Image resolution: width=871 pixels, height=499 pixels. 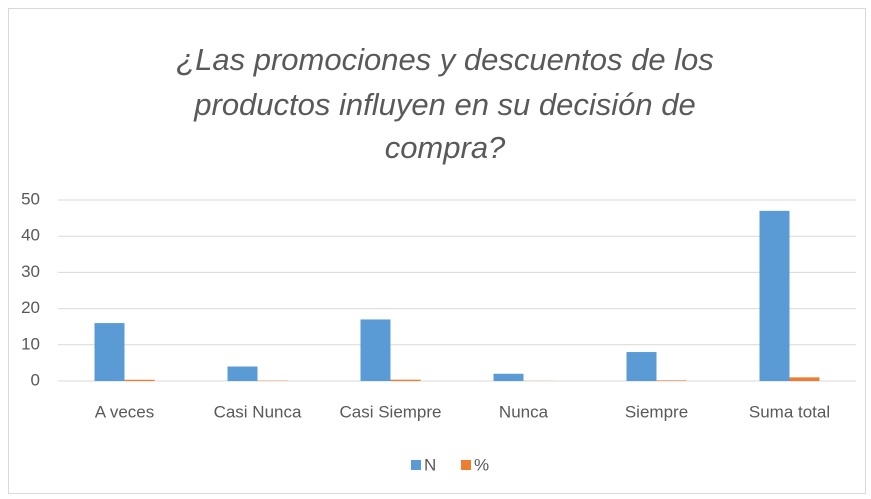 What do you see at coordinates (35, 379) in the screenshot?
I see `y-tick-label: 0` at bounding box center [35, 379].